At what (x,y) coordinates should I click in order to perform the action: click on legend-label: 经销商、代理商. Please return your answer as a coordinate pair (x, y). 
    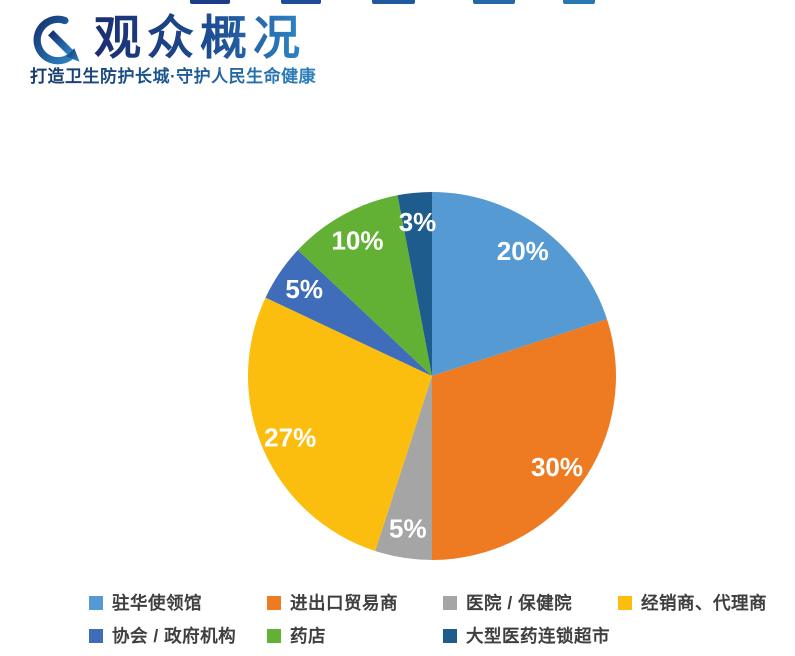
    Looking at the image, I should click on (704, 603).